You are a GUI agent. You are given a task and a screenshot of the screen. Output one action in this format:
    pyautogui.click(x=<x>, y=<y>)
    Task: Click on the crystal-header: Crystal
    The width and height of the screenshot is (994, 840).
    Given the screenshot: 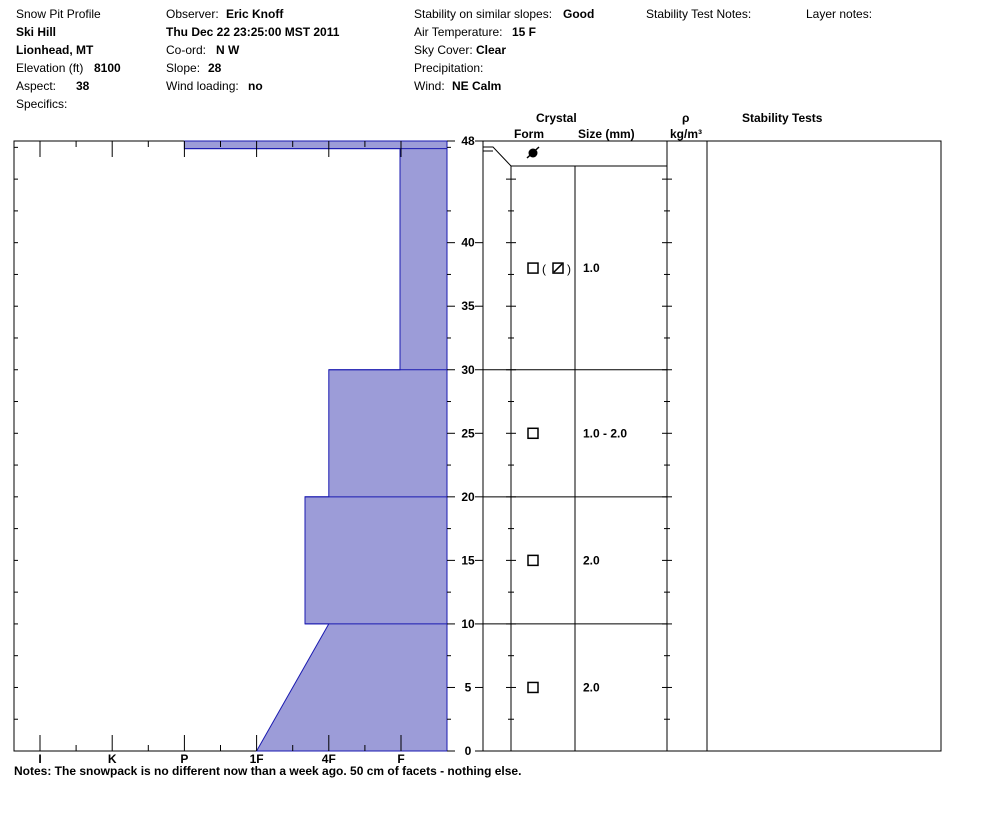 What is the action you would take?
    pyautogui.click(x=556, y=118)
    